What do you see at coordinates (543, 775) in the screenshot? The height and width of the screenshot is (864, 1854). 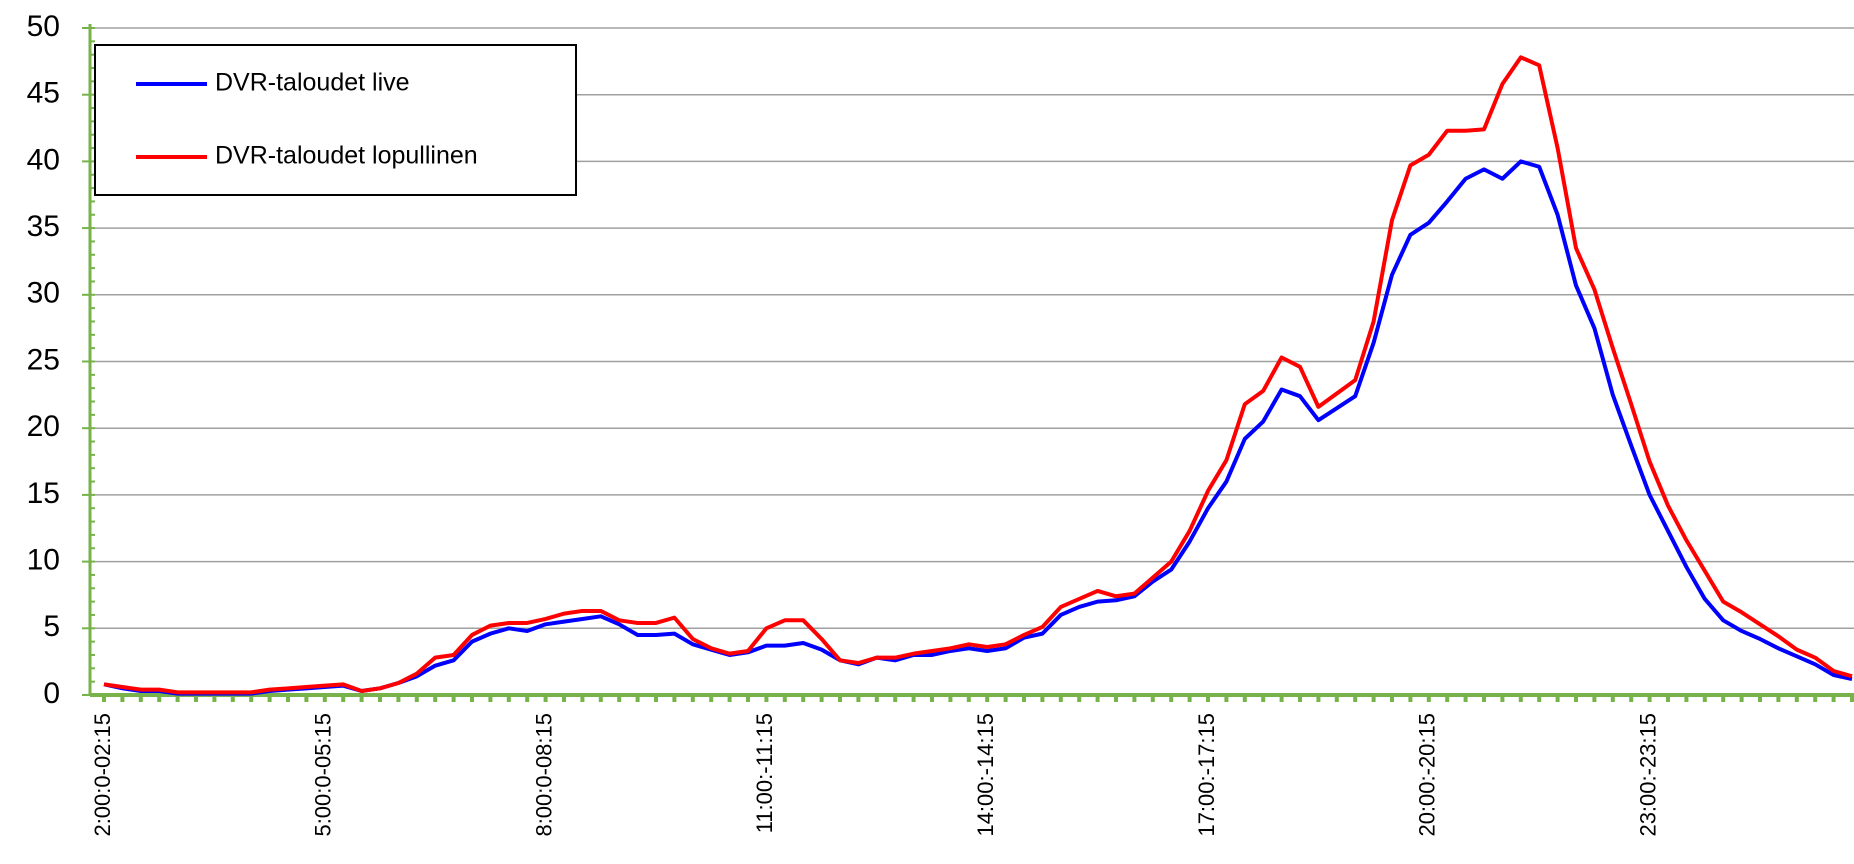 I see `x-tick-label: 8:00:0-08:15` at bounding box center [543, 775].